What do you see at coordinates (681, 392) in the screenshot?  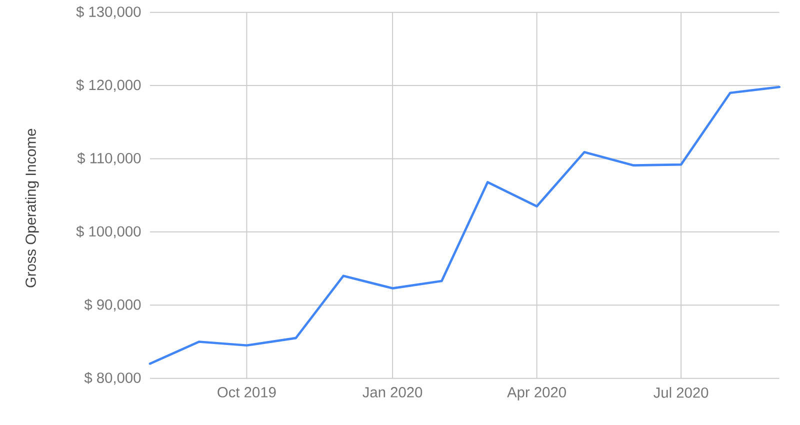 I see `x-tick-label: Jul 2020` at bounding box center [681, 392].